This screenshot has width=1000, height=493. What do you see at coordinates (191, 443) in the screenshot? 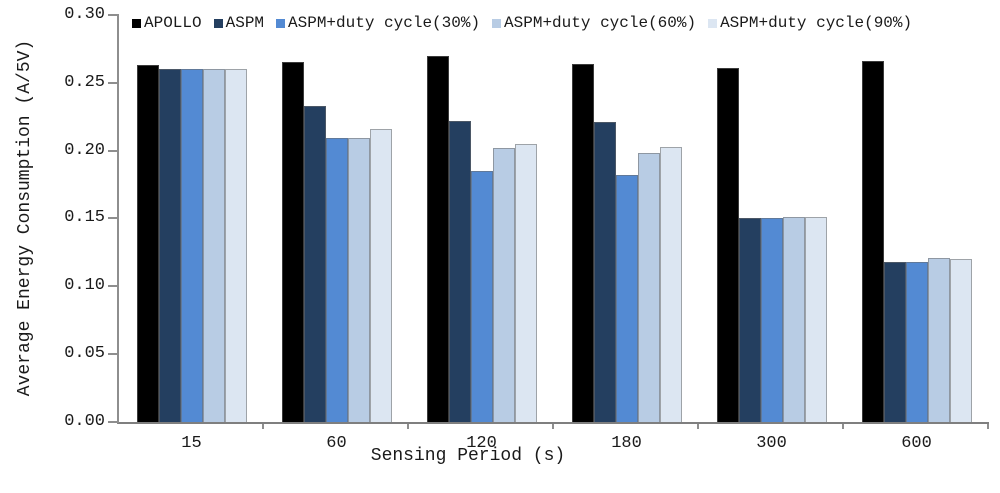
I see `x-tick-label: 15` at bounding box center [191, 443].